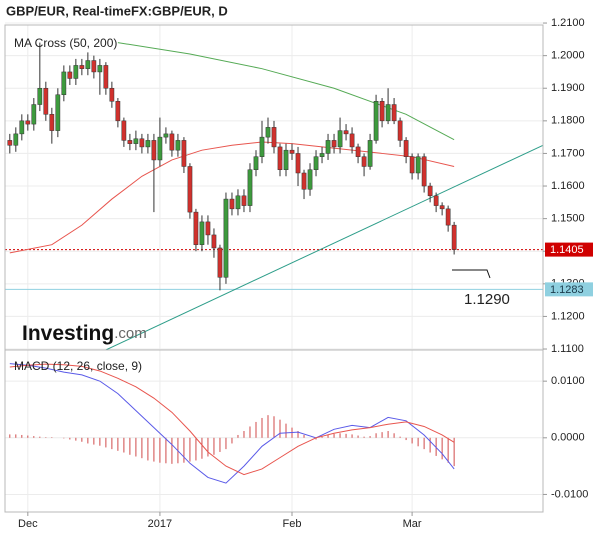  Describe the element at coordinates (160, 524) in the screenshot. I see `x-tick-label: 2017` at that location.